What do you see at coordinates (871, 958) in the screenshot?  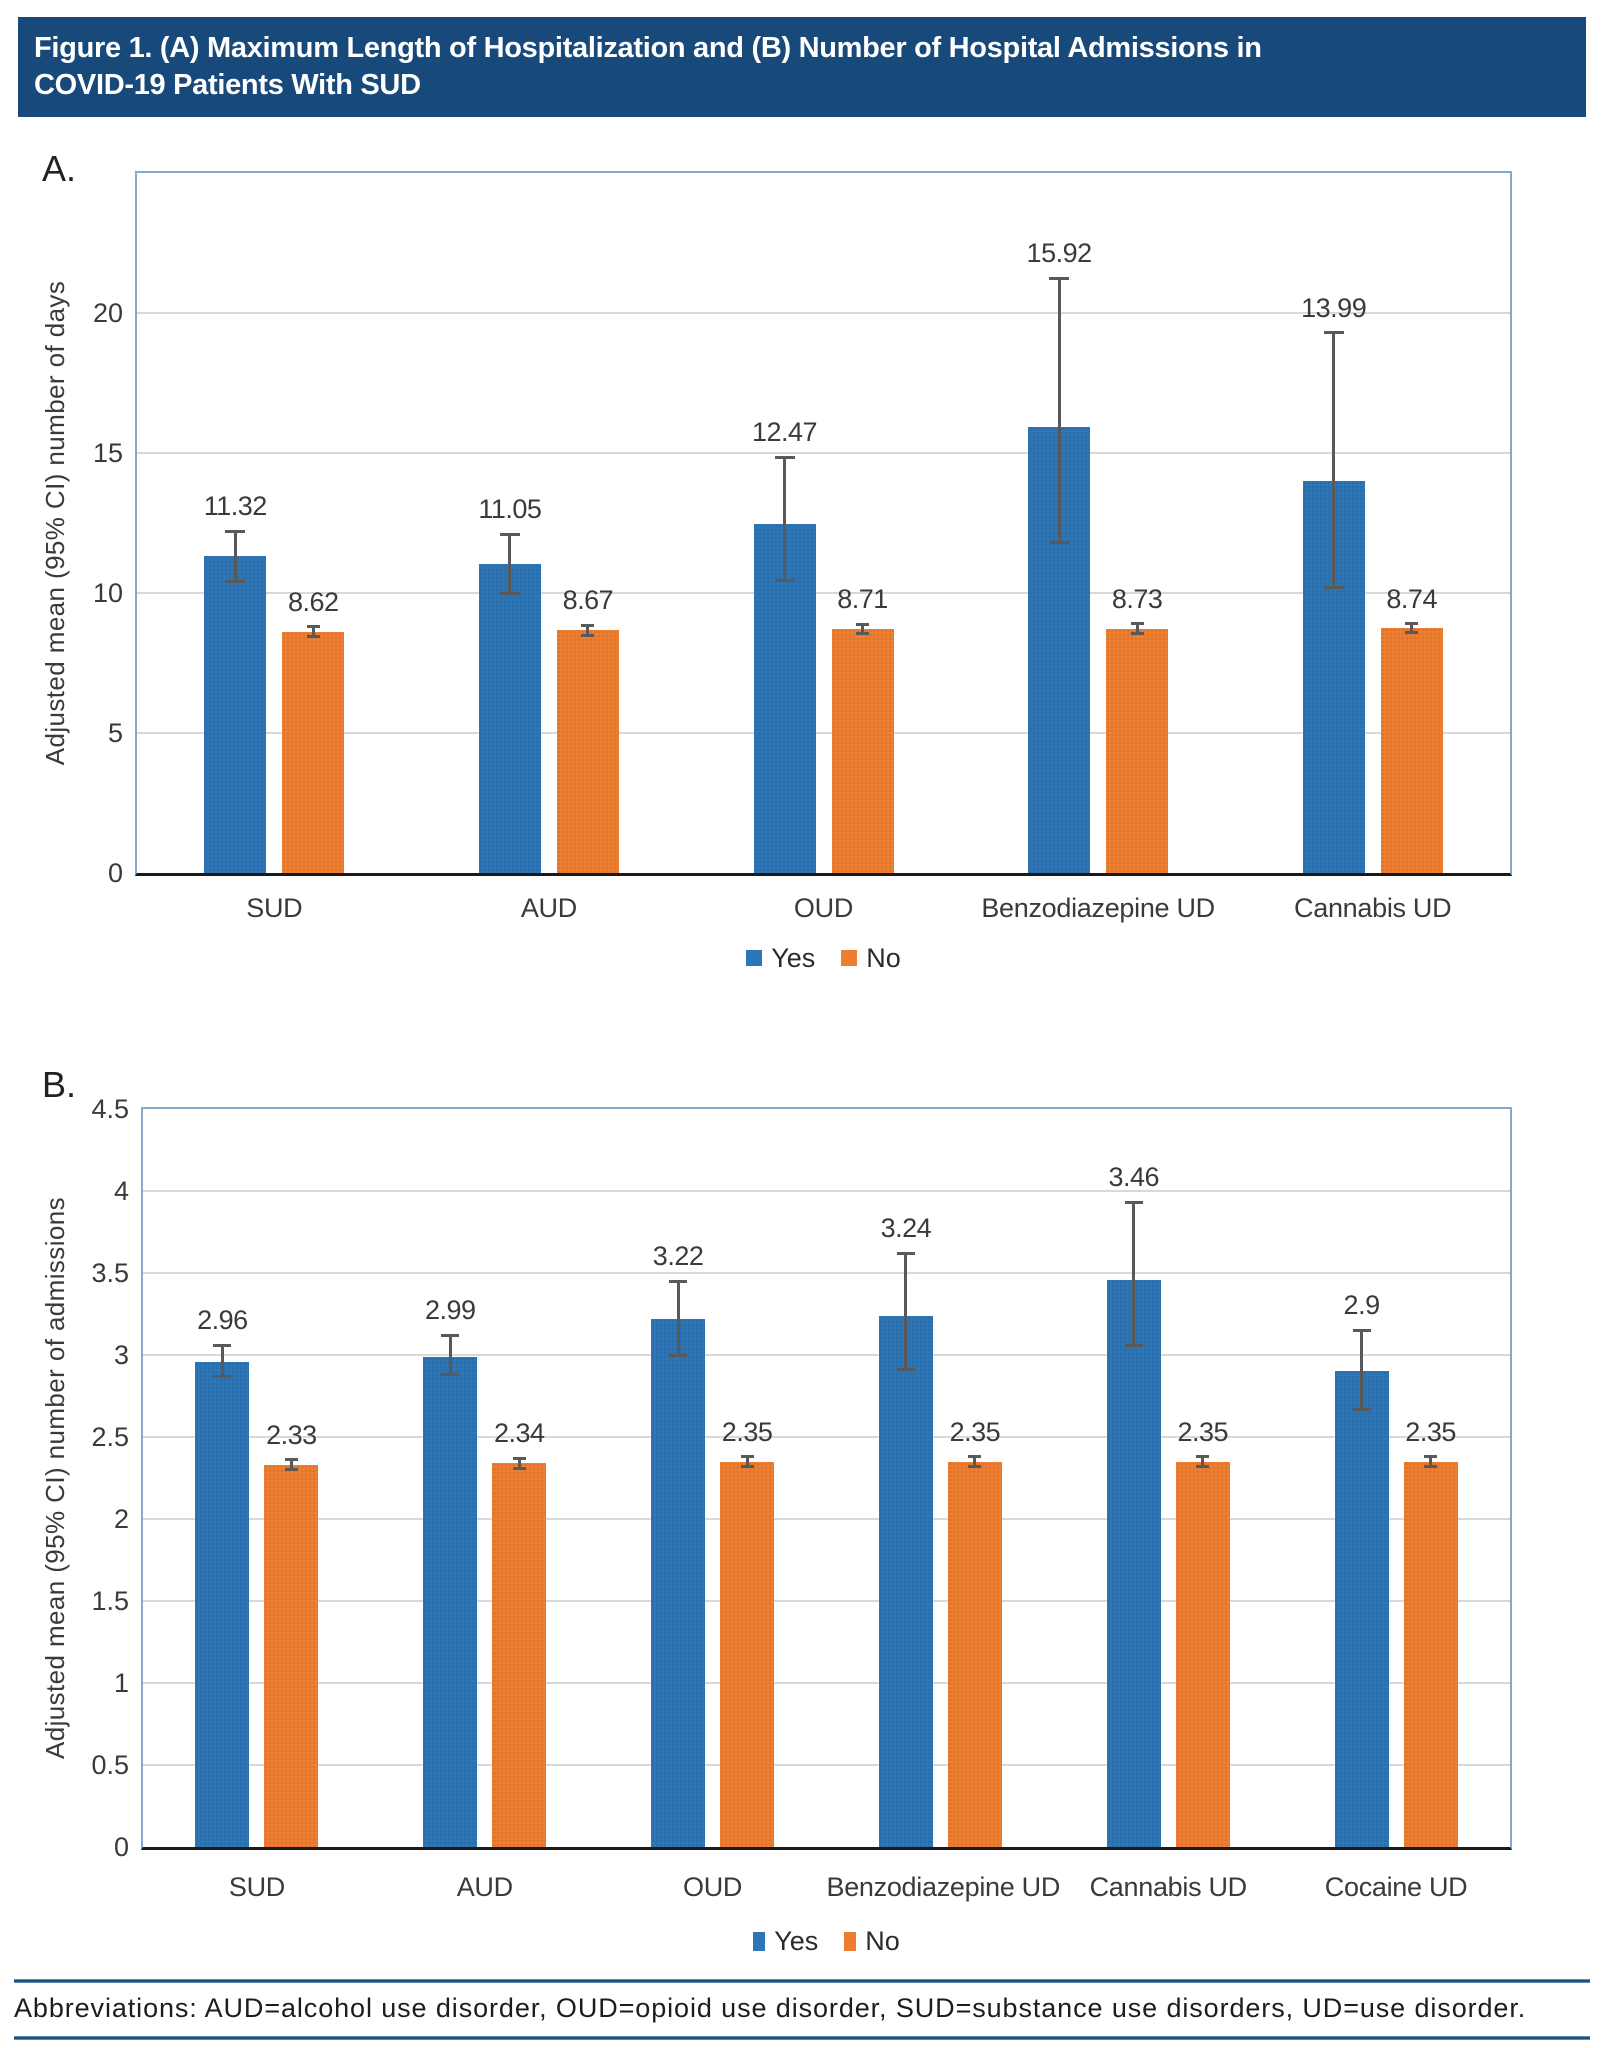 I see `legend-item-no-a: No` at bounding box center [871, 958].